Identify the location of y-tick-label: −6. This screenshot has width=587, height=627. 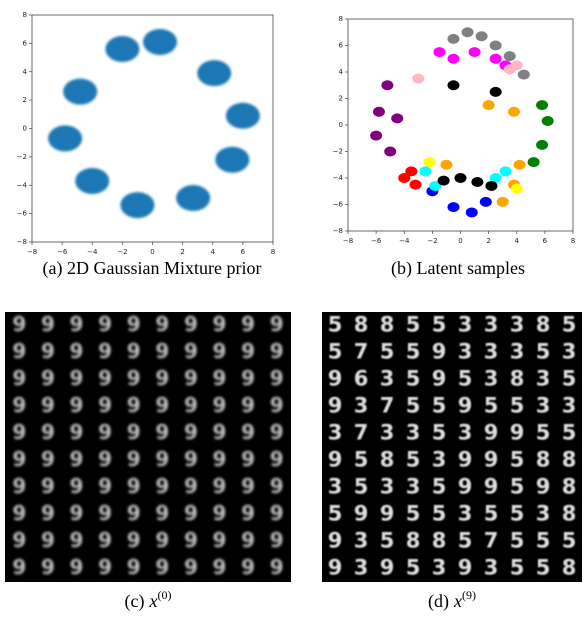
(22, 214).